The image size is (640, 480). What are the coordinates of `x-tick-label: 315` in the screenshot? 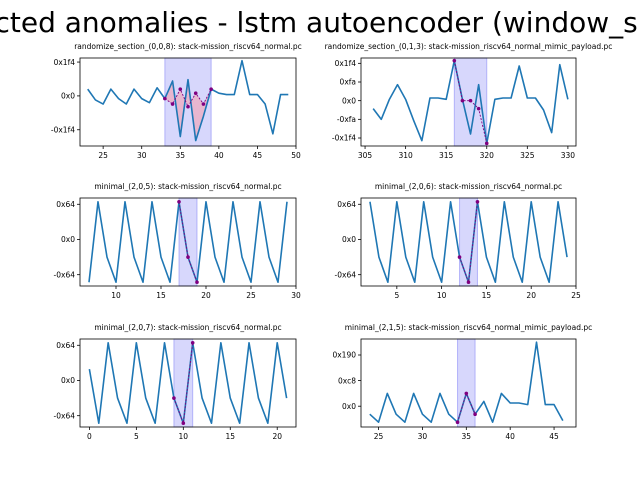 It's located at (446, 155).